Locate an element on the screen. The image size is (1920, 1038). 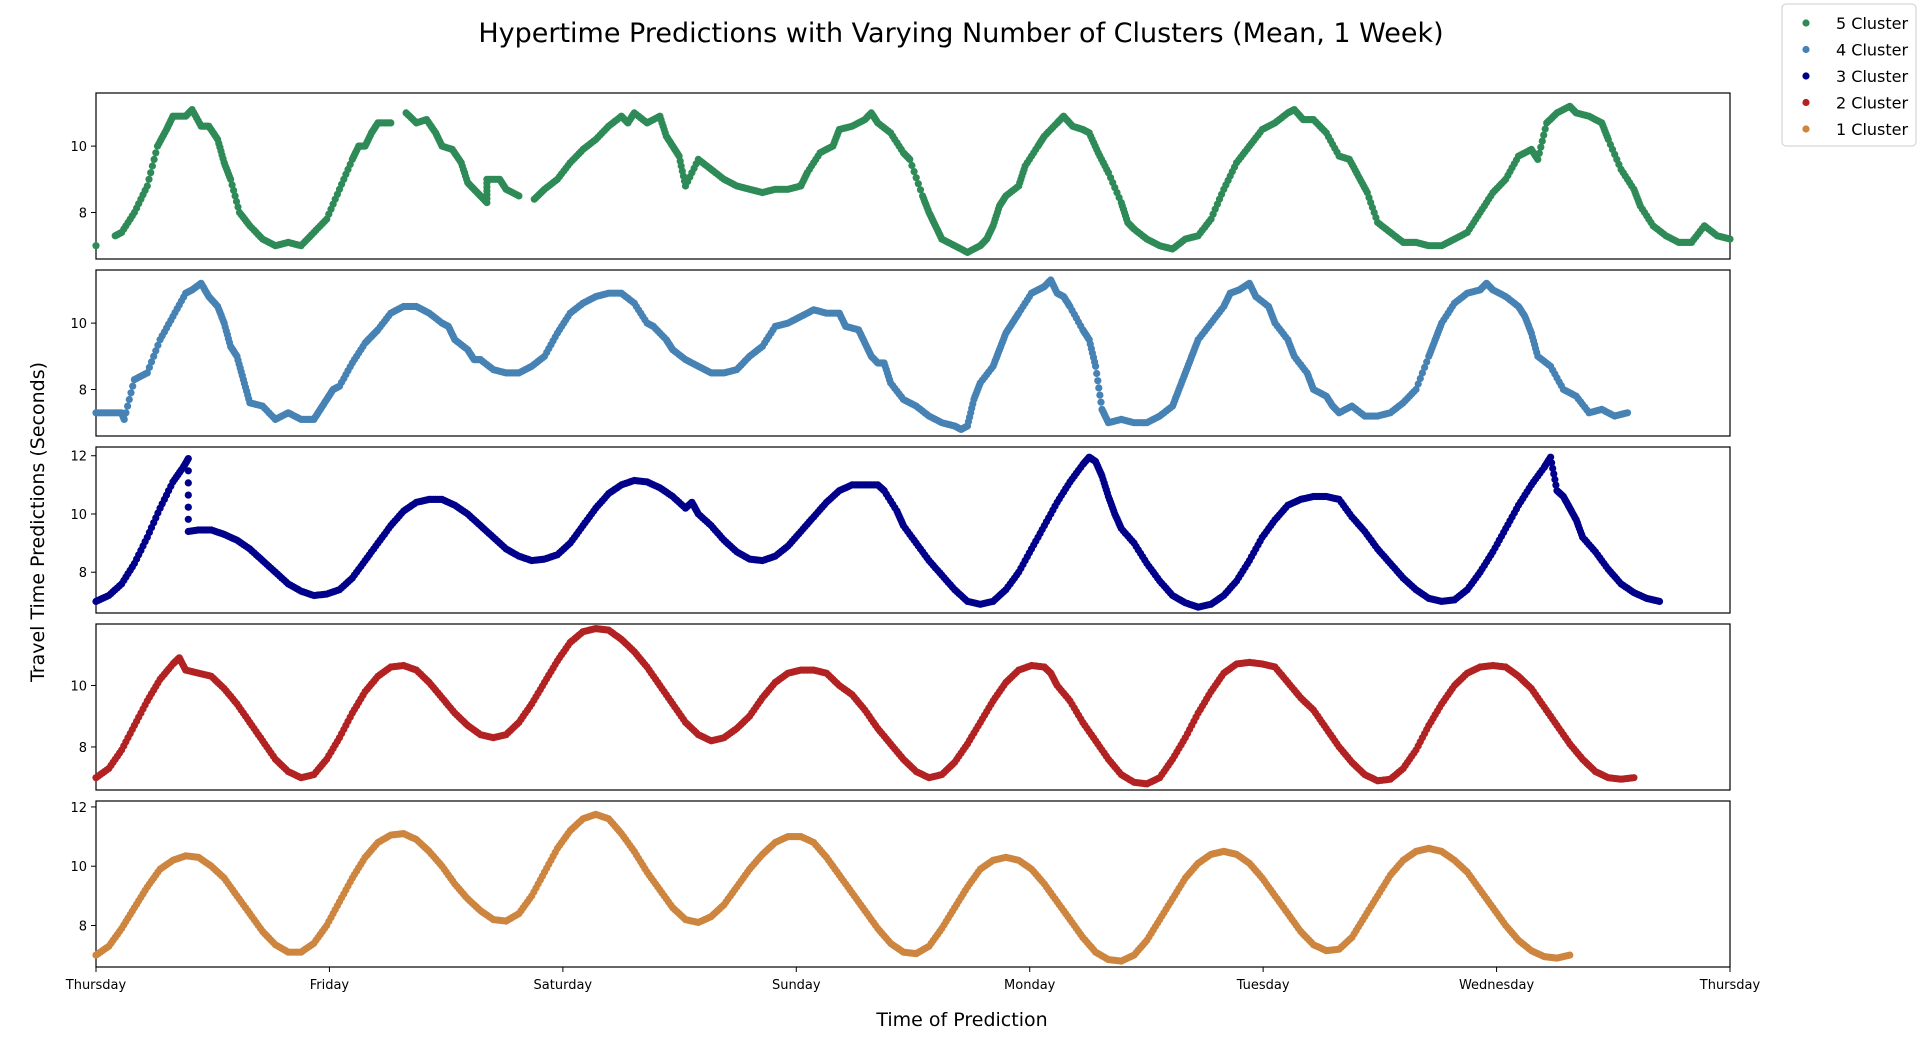
panel-3: 8 10 12 is located at coordinates (900, 530).